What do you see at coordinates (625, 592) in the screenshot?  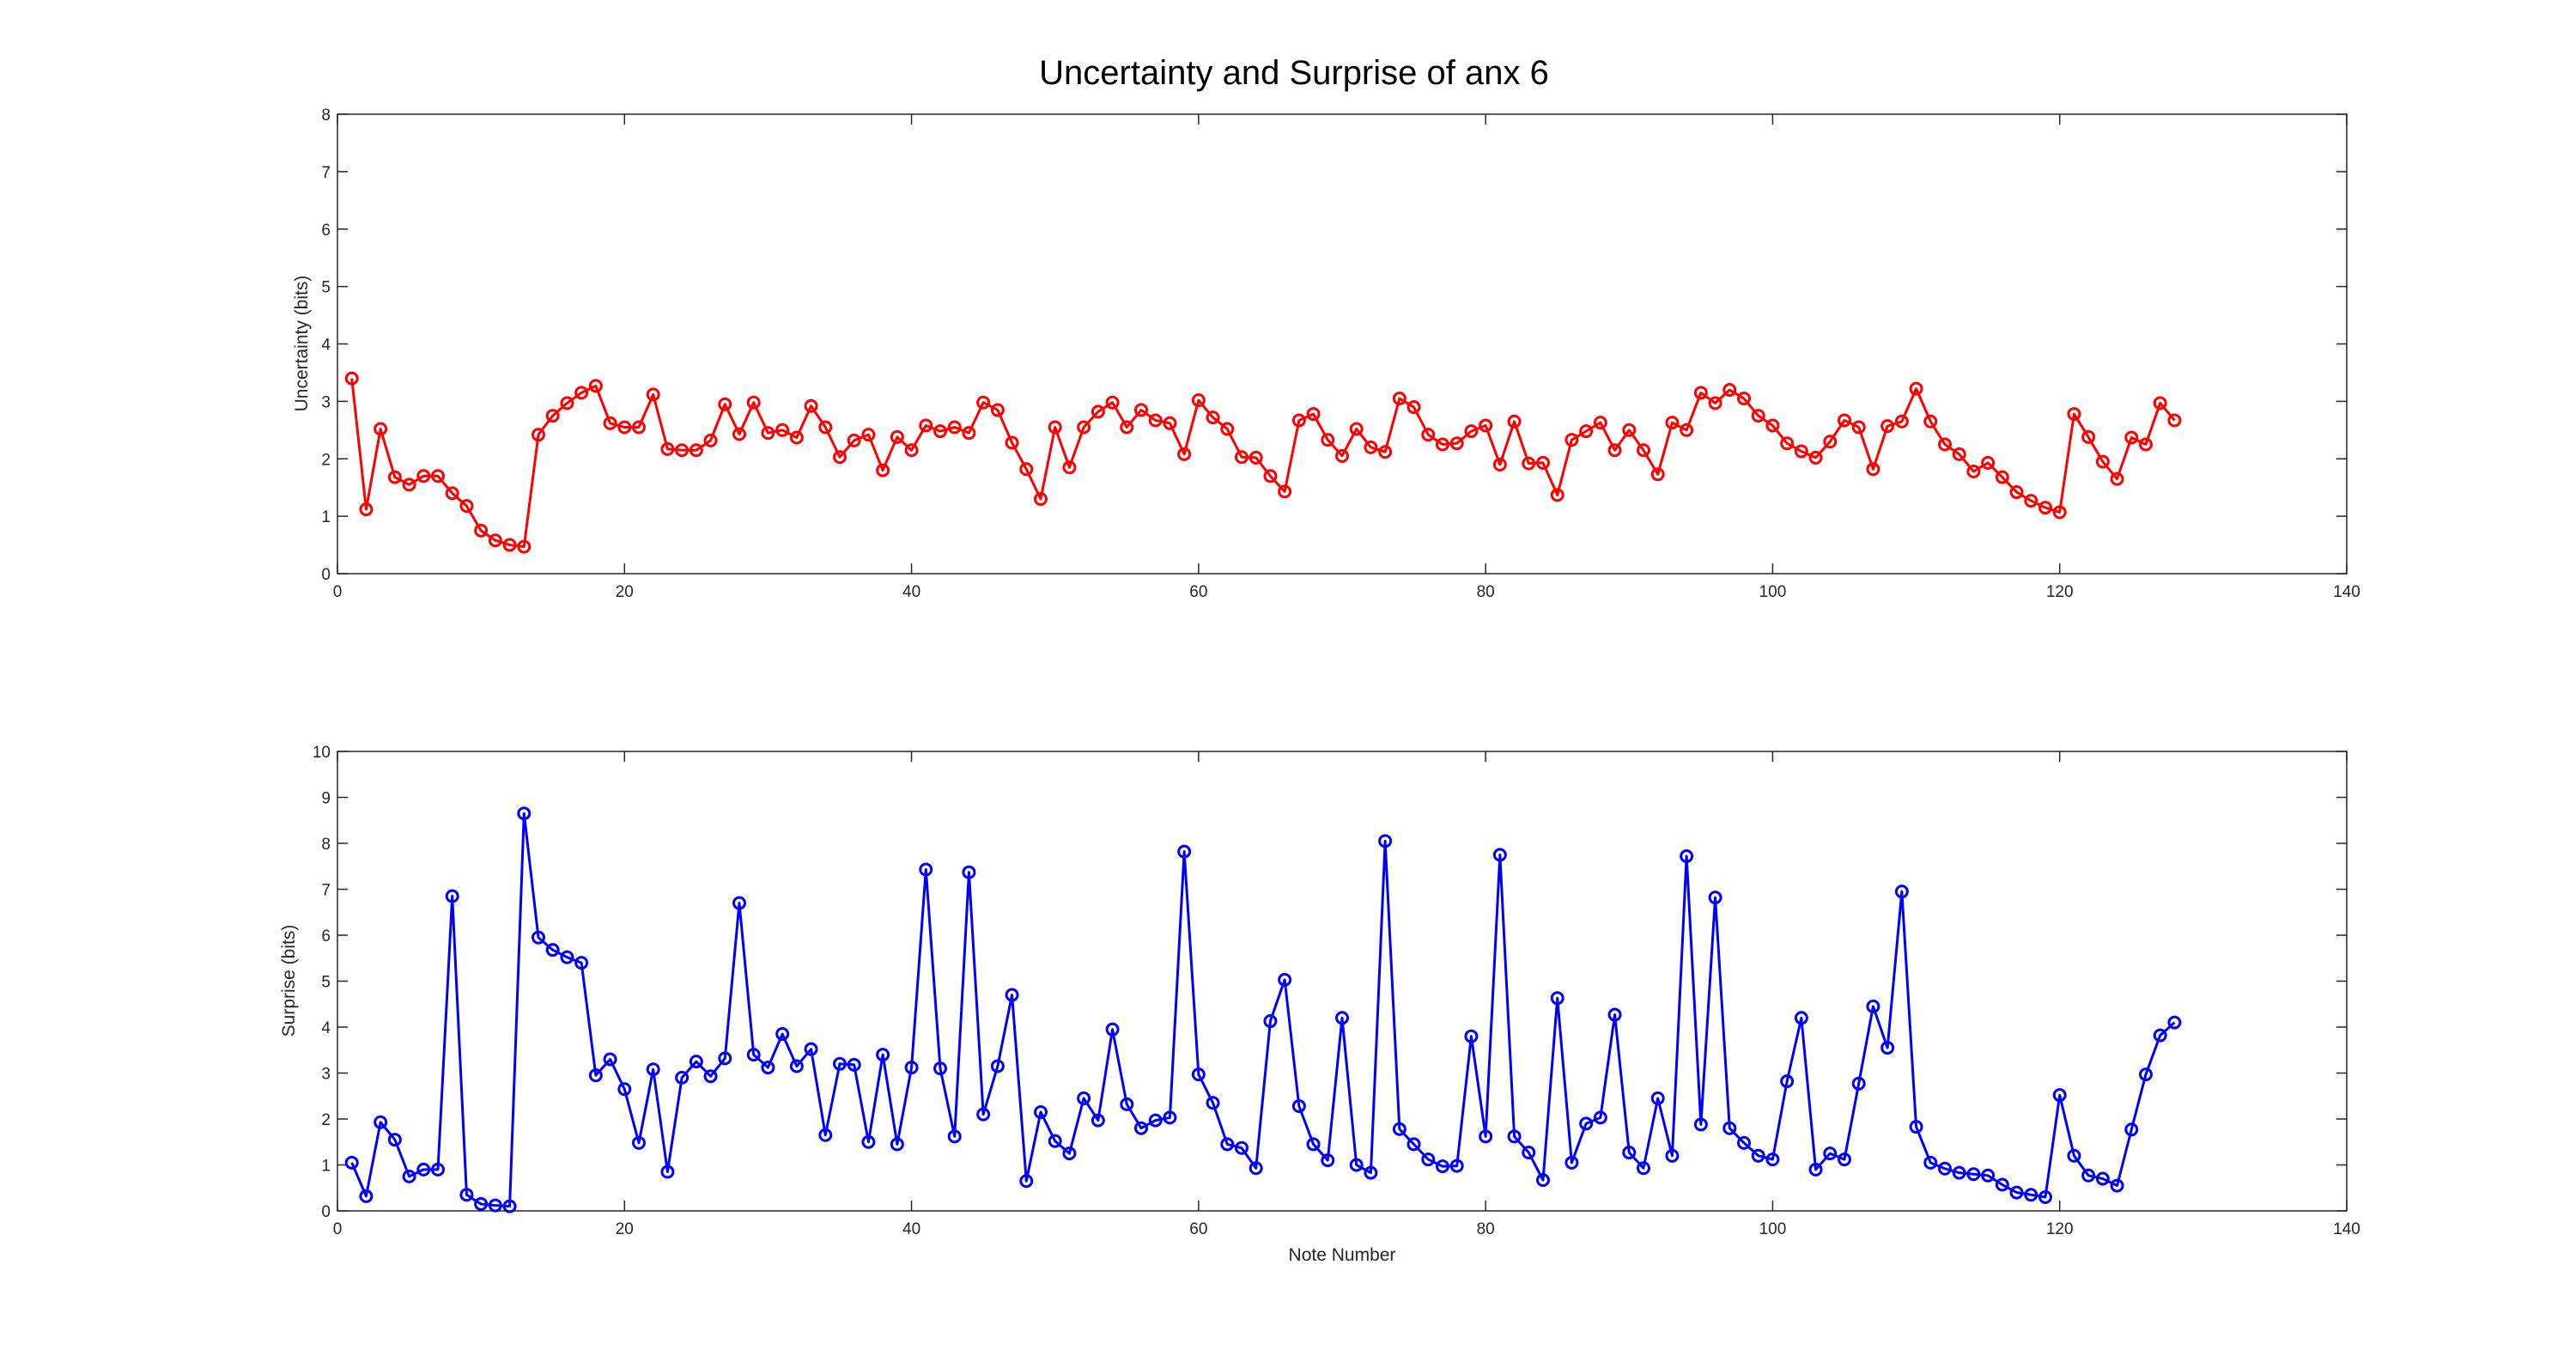 I see `uncertainty-xtick-label: 20` at bounding box center [625, 592].